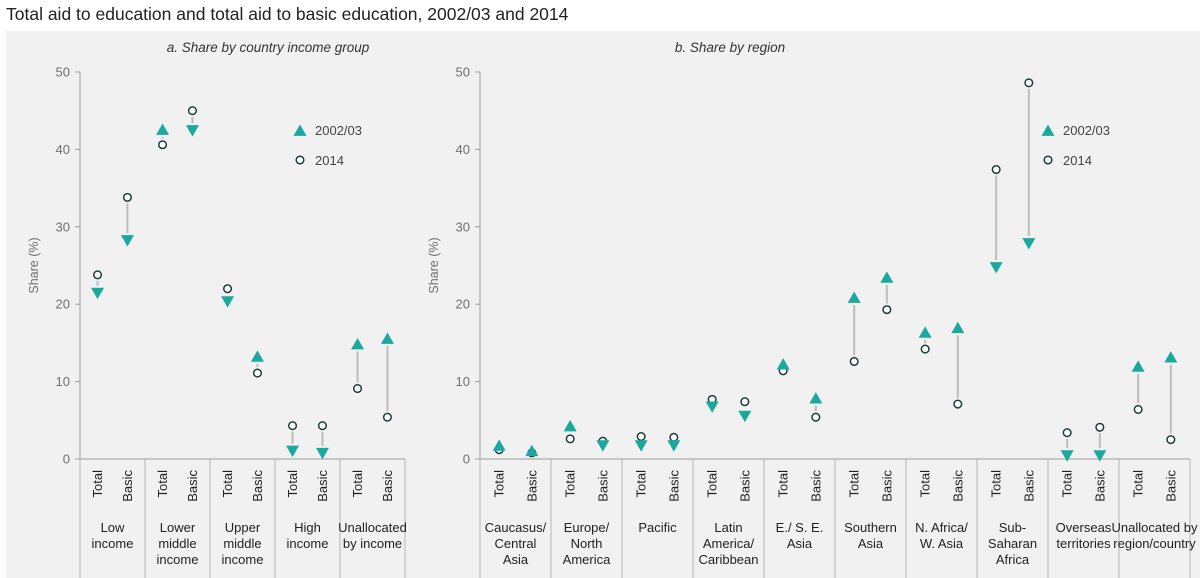 The height and width of the screenshot is (578, 1200). Describe the element at coordinates (307, 527) in the screenshot. I see `panel-a-group-label: High` at that location.